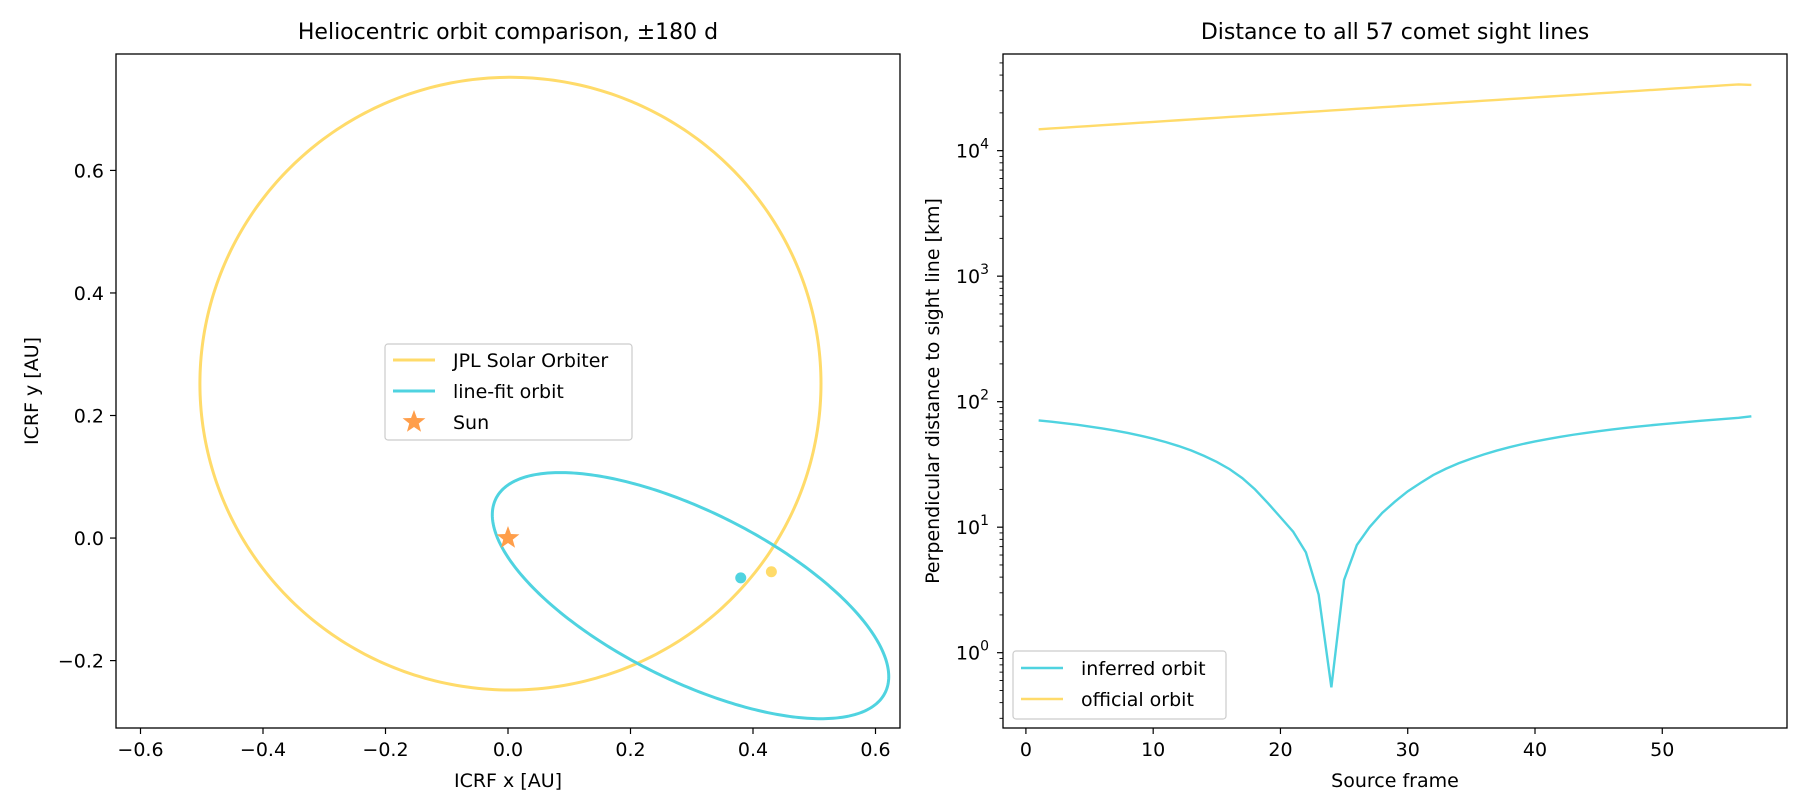 This screenshot has width=1800, height=810. Describe the element at coordinates (1347, 744) in the screenshot. I see `right-x-axis-ticks: 0 10 20 30 40 50` at that location.